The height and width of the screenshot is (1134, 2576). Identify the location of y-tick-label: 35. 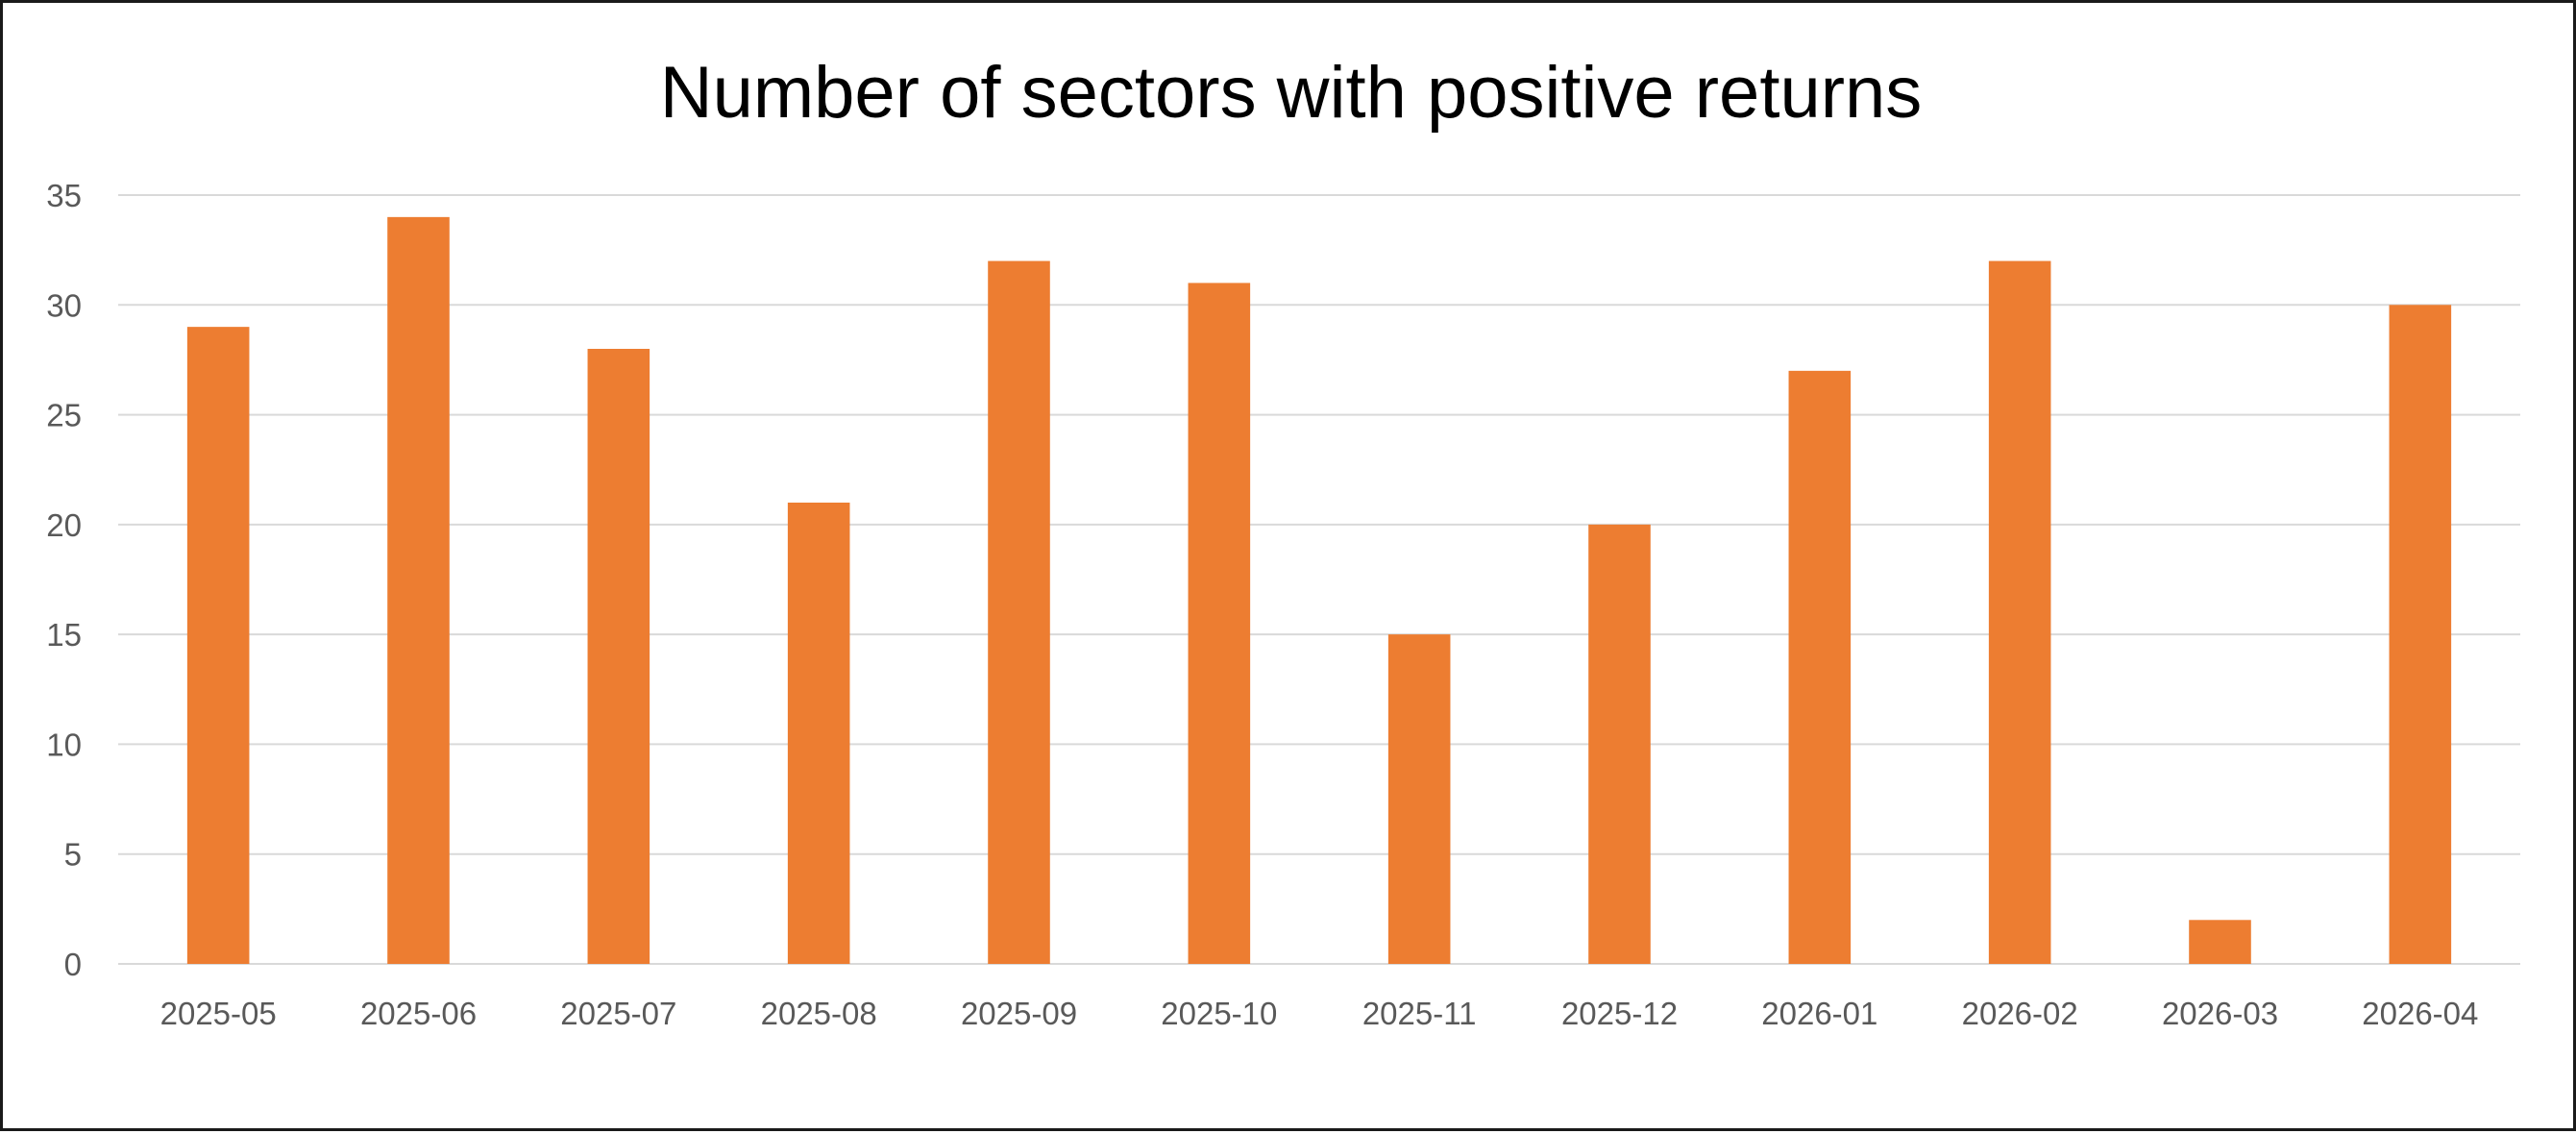
(64, 195).